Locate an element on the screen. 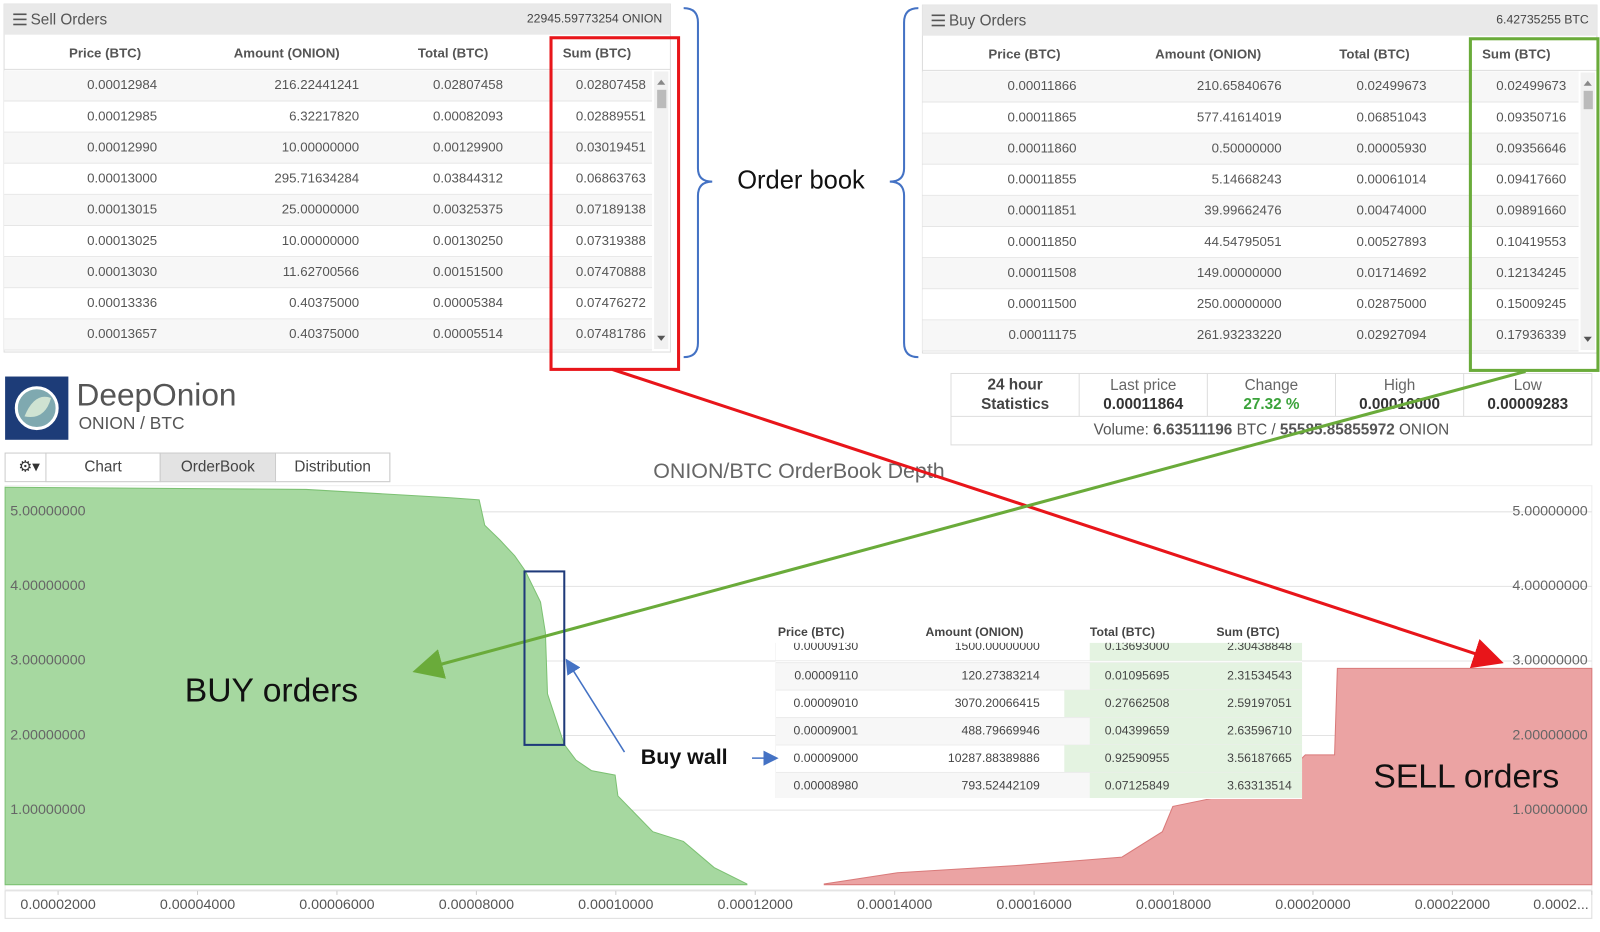  x-tick-label: 0.00010000 is located at coordinates (615, 905).